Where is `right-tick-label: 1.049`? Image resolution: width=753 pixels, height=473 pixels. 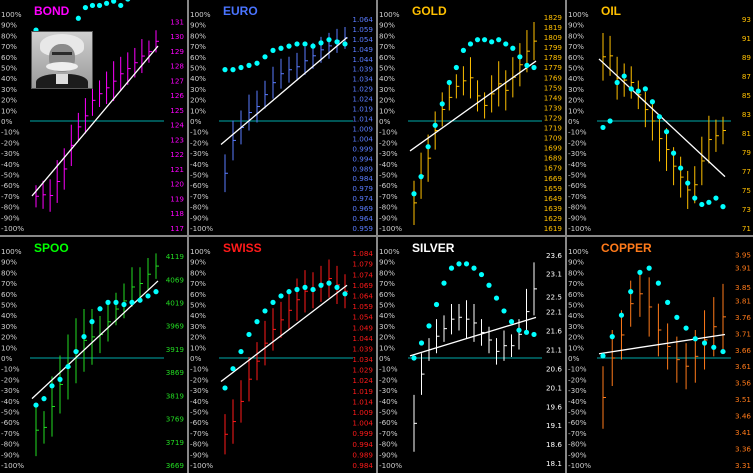 right-tick-label: 1.049 is located at coordinates (362, 327).